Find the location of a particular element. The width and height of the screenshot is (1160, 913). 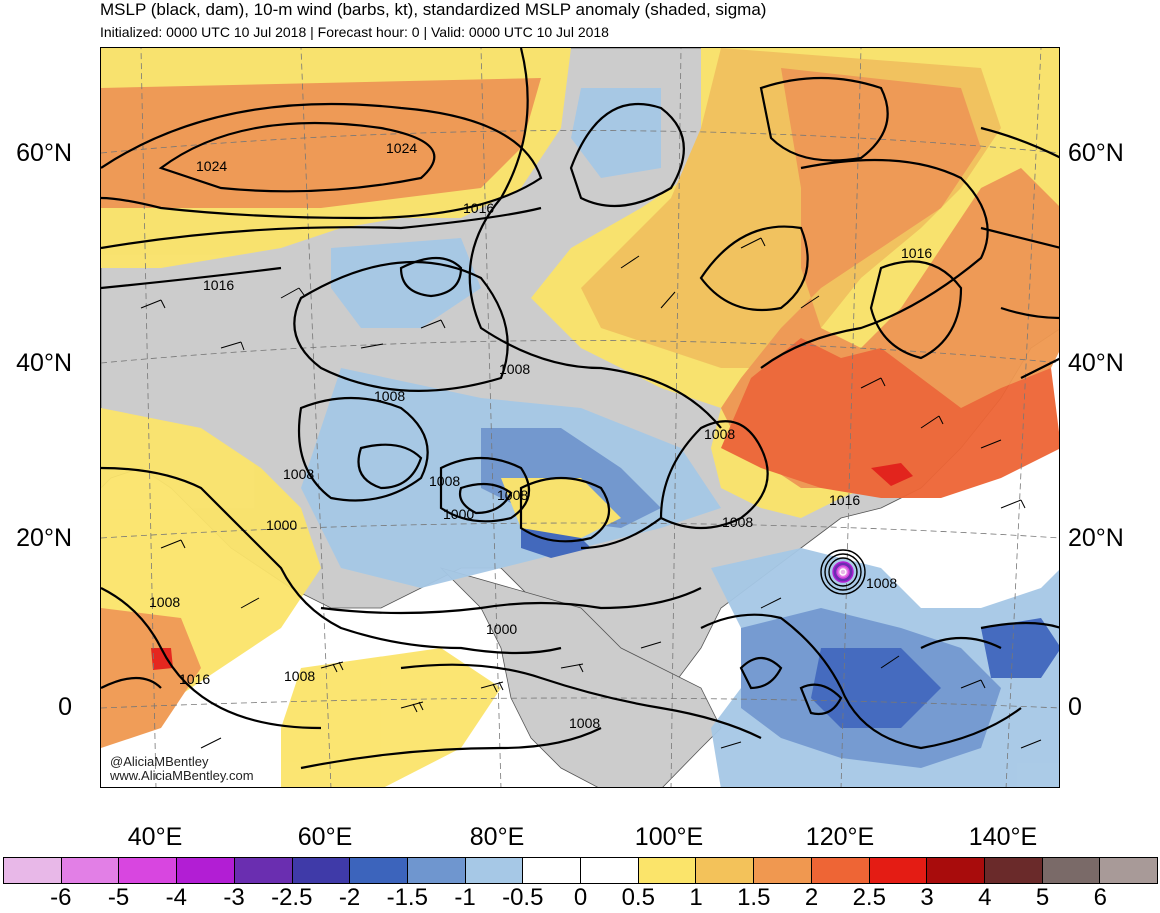

colorbar-label: 2 is located at coordinates (811, 897).